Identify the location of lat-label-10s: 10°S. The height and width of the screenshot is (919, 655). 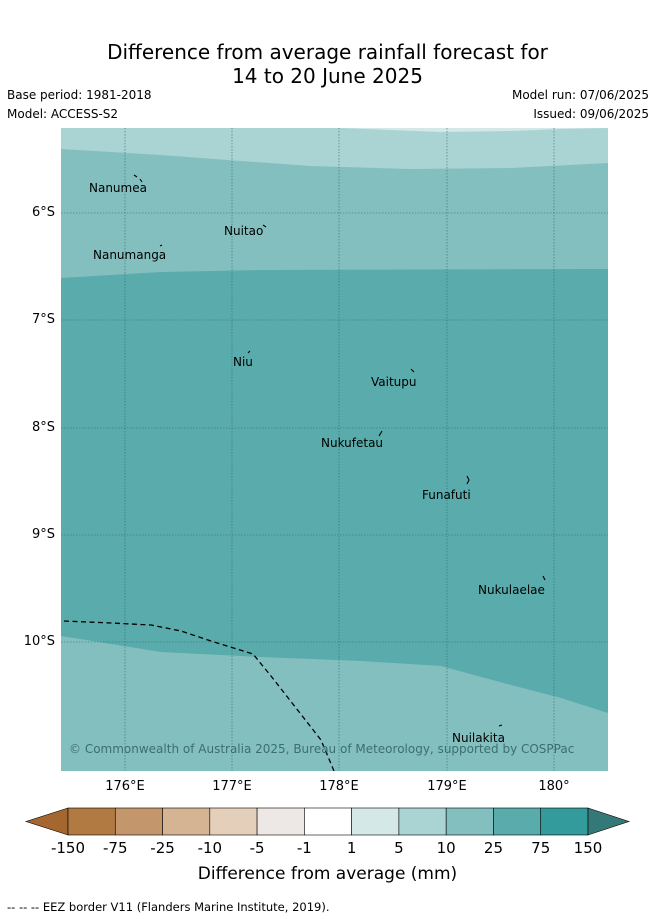
(39, 641).